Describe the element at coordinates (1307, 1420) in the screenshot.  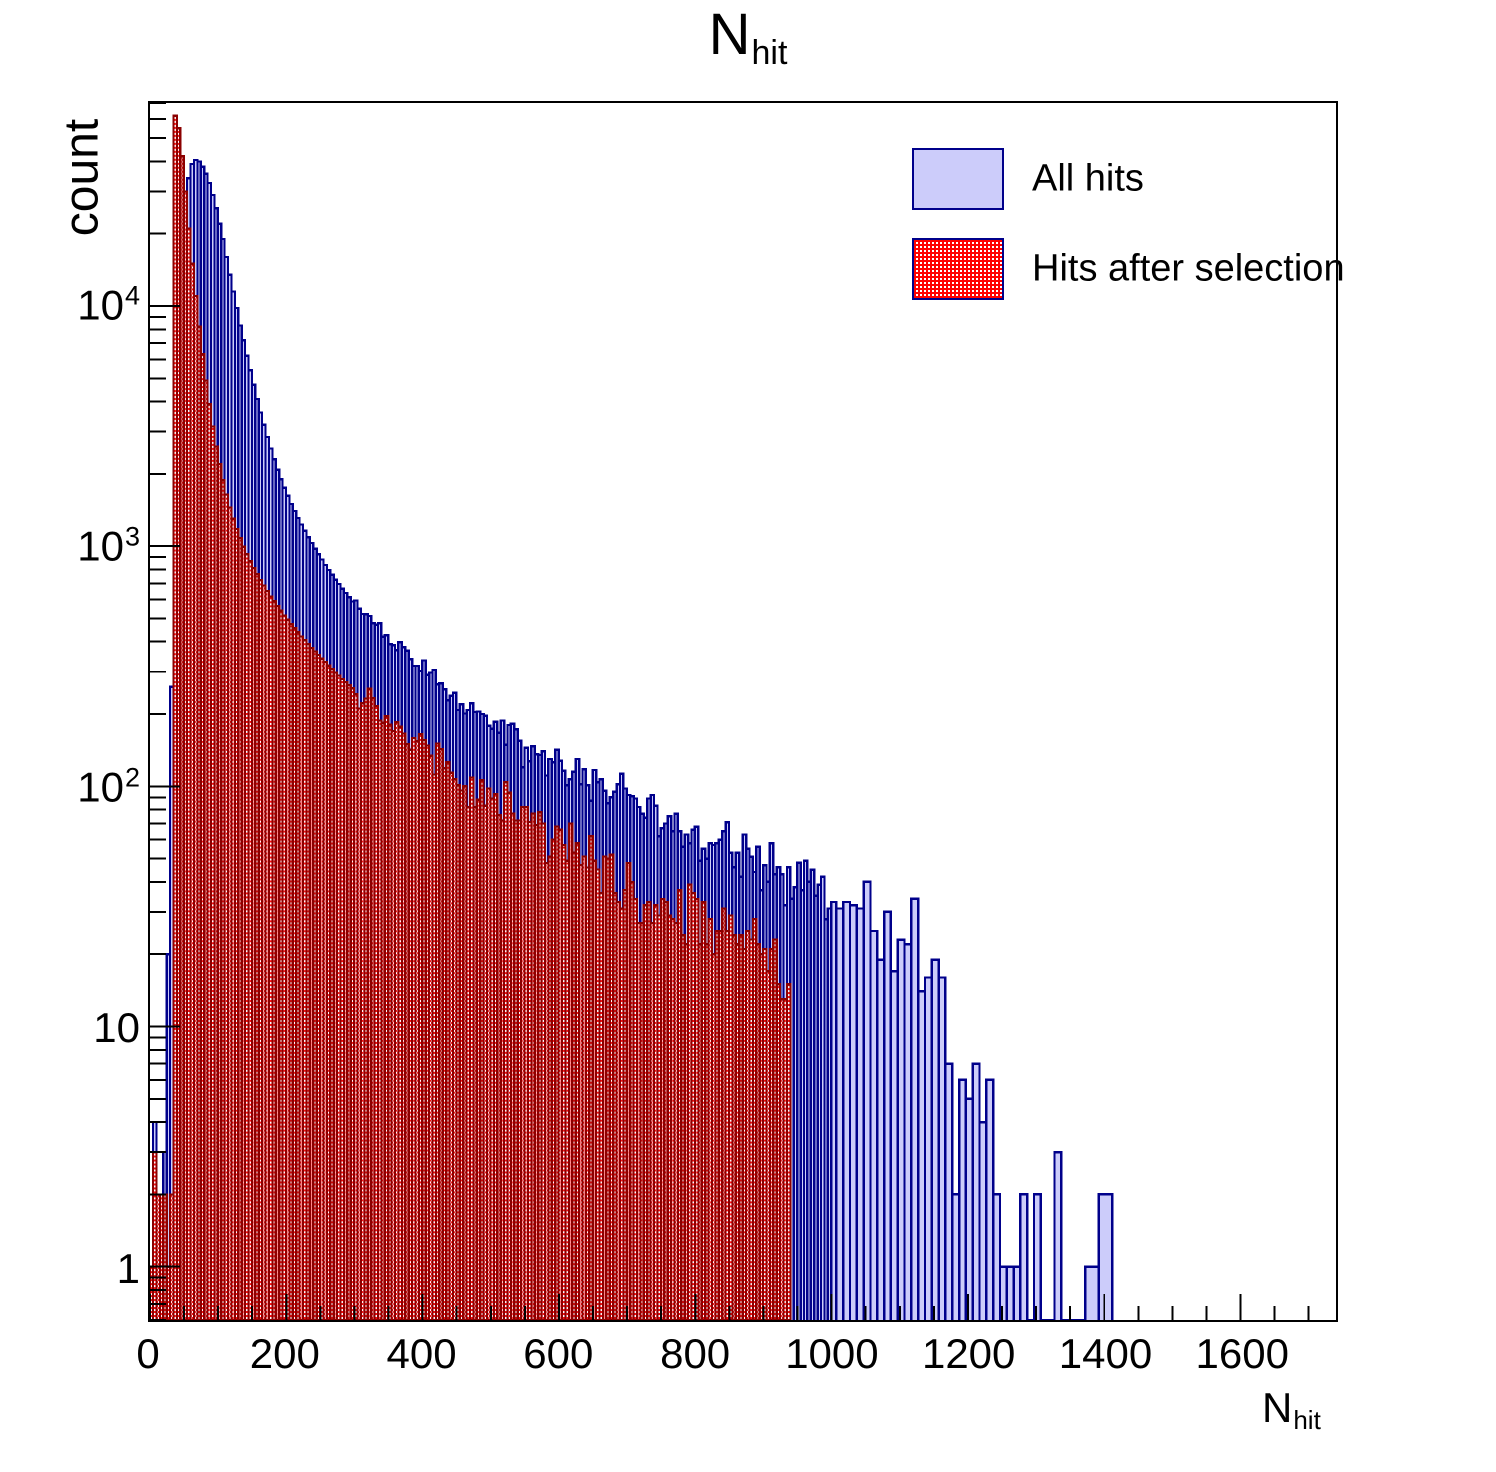
I see `x-axis-title-subscript: hit` at that location.